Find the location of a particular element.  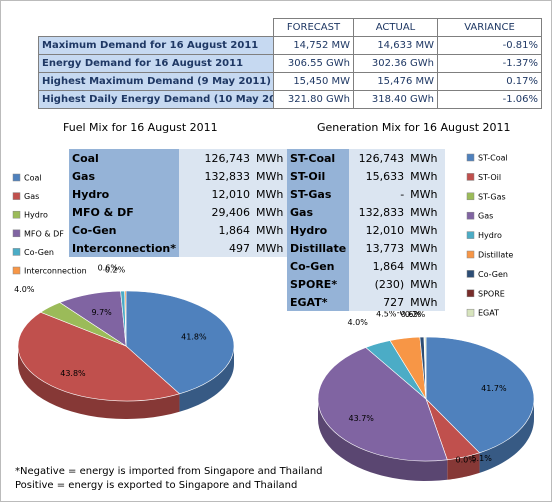

row: Interconnection* 497 MWh is located at coordinates (182, 248).